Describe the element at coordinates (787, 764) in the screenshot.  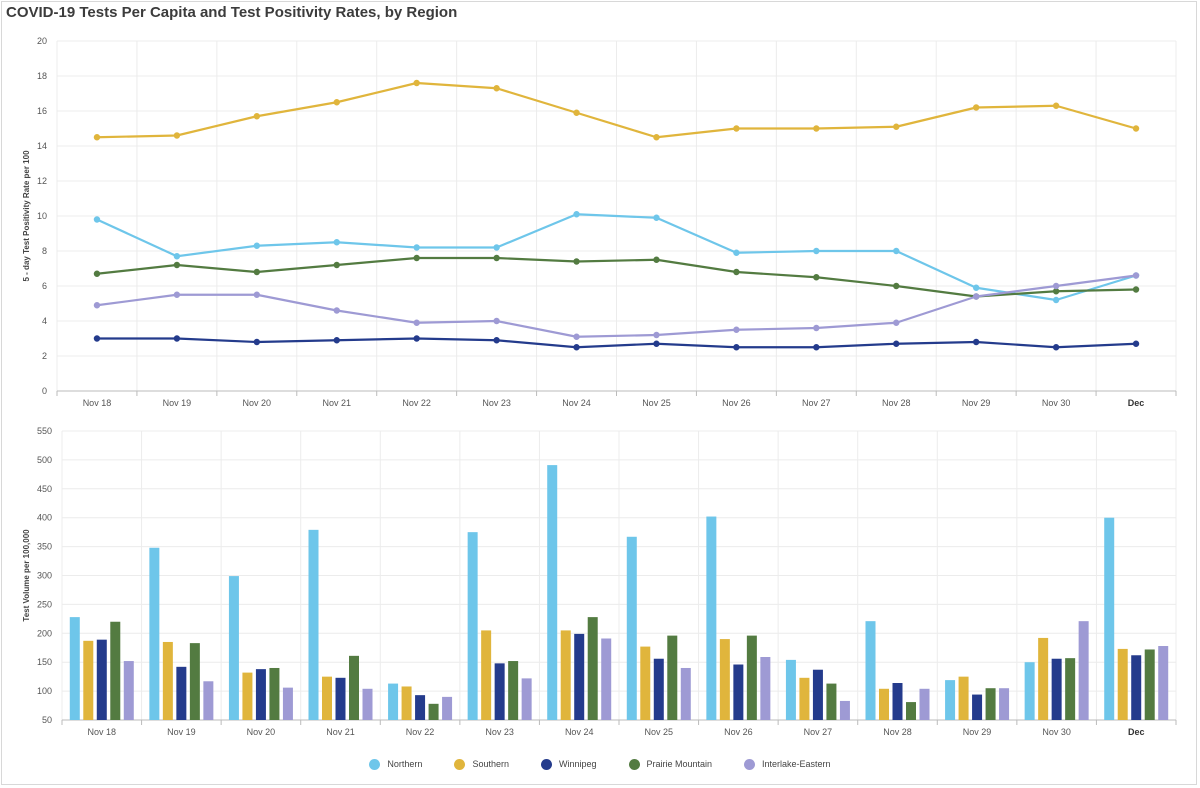
I see `legend-item: Interlake-Eastern` at that location.